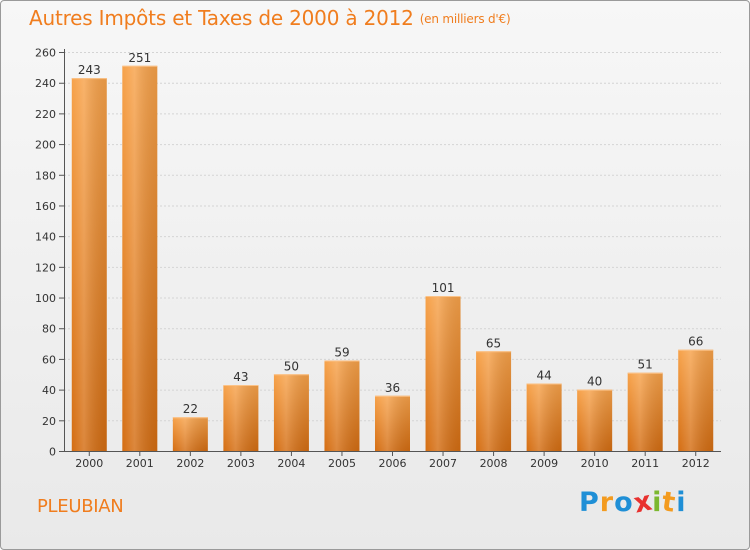  I want to click on data-label: 50, so click(291, 366).